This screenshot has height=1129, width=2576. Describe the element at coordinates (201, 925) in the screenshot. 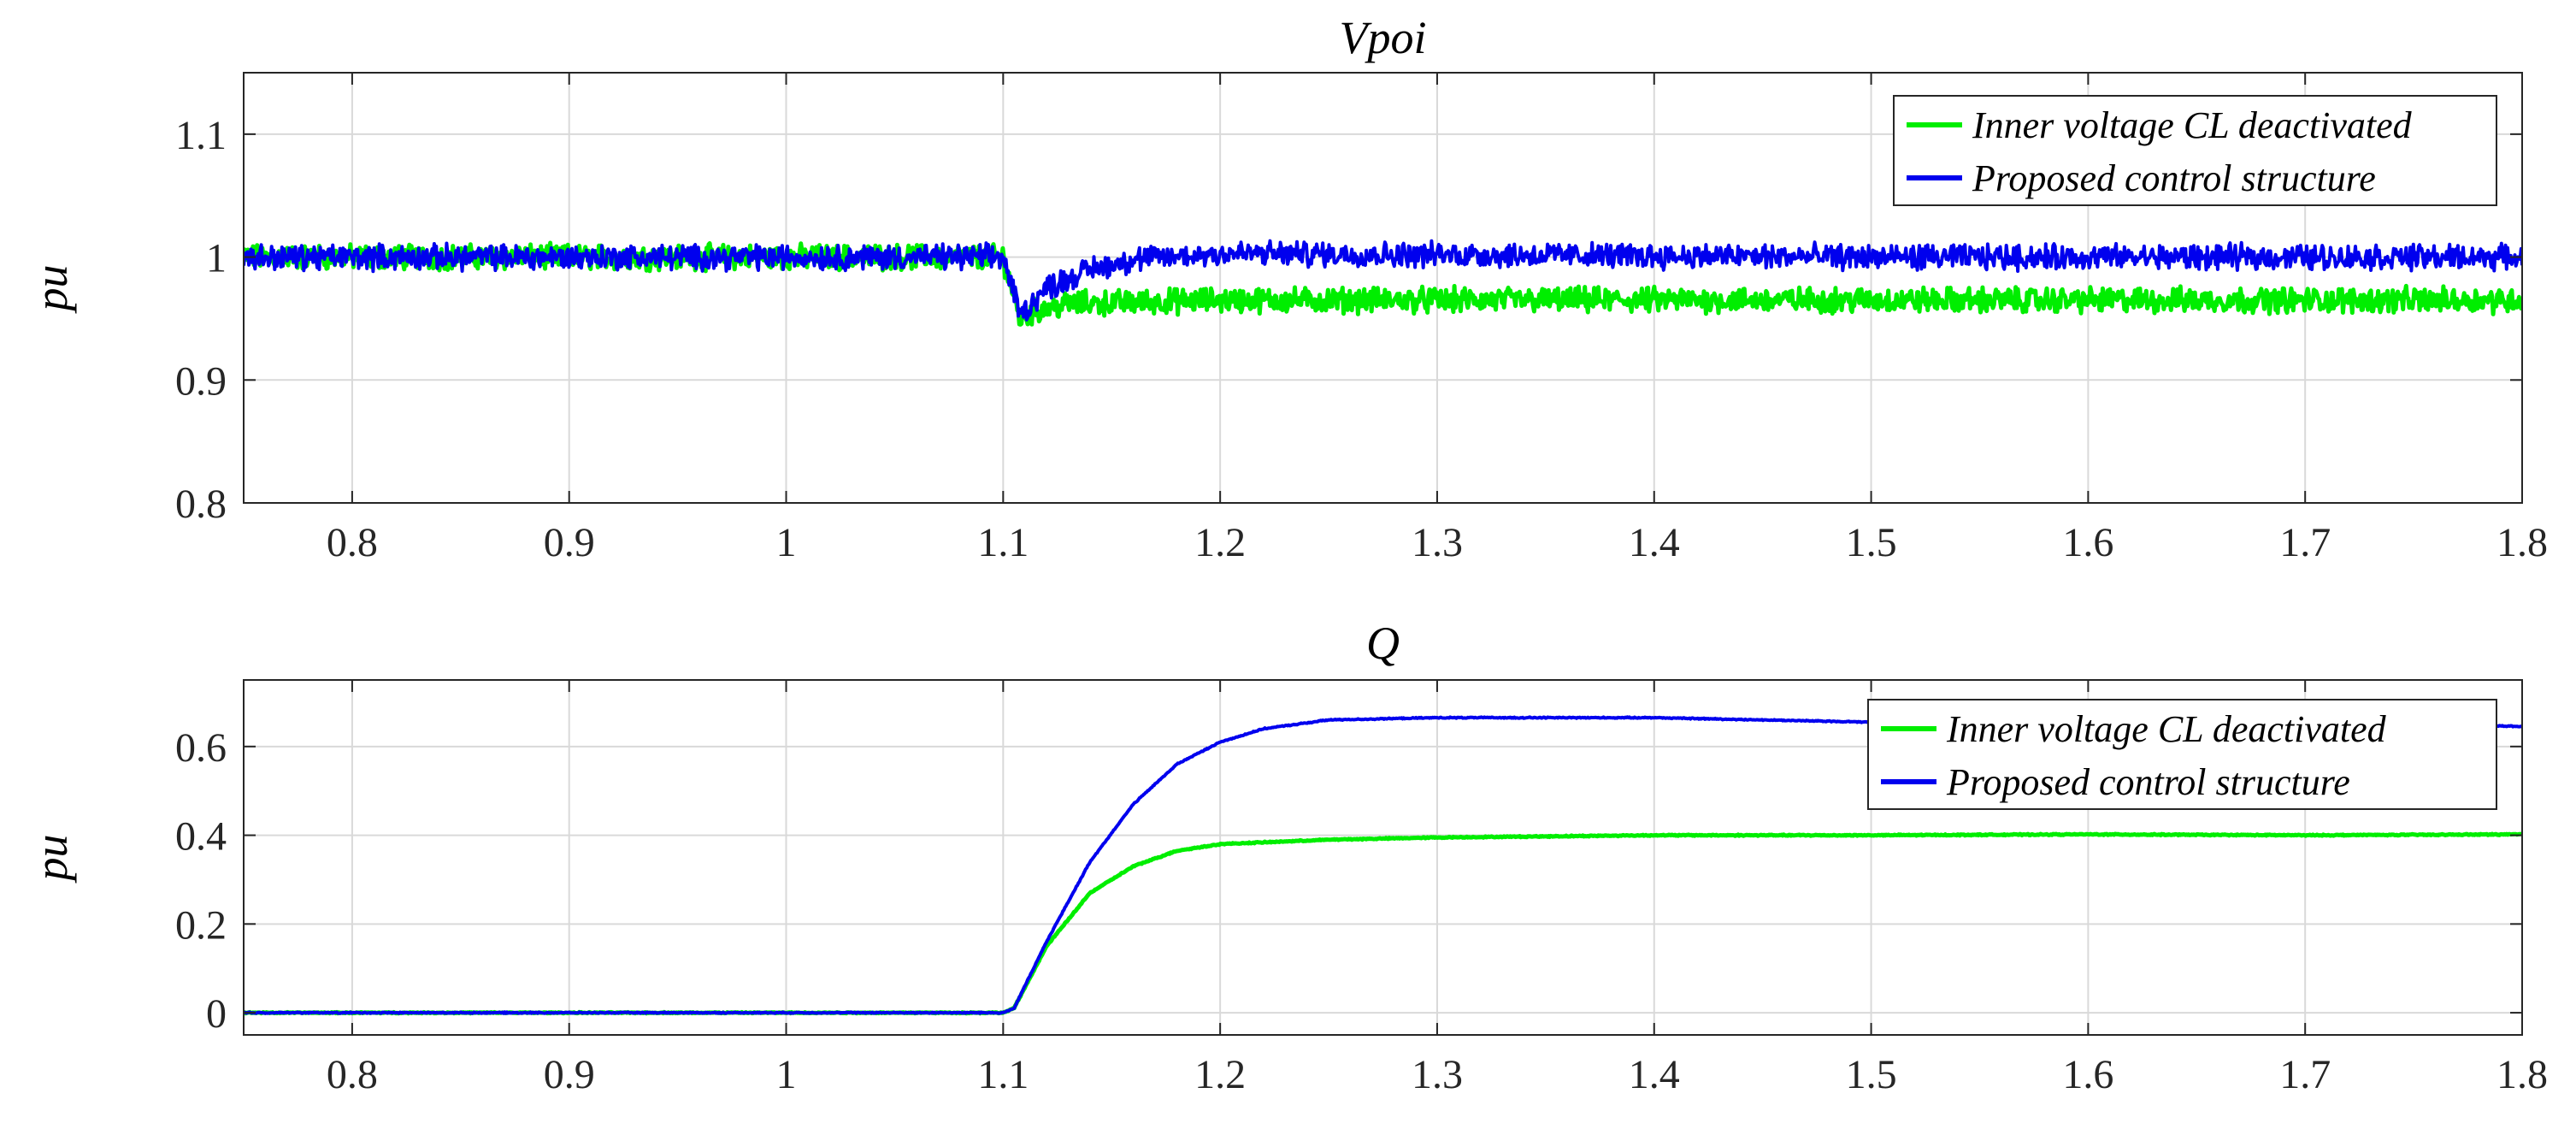

I see `y-tick-label: 0.2` at that location.